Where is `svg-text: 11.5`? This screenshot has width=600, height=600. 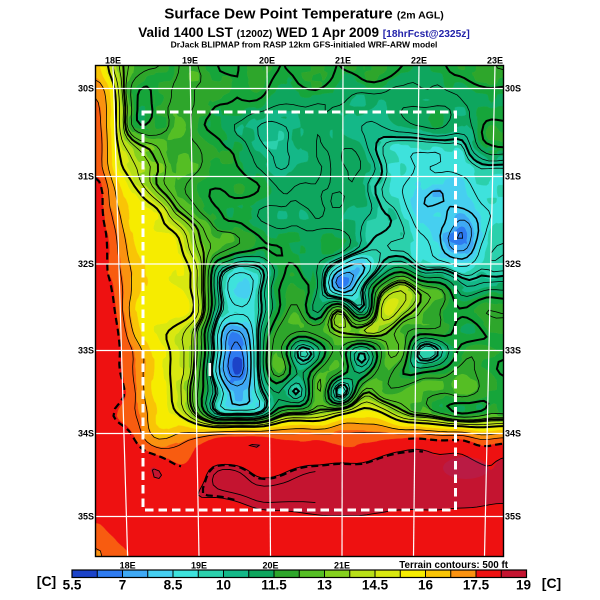
svg-text: 11.5 is located at coordinates (274, 585).